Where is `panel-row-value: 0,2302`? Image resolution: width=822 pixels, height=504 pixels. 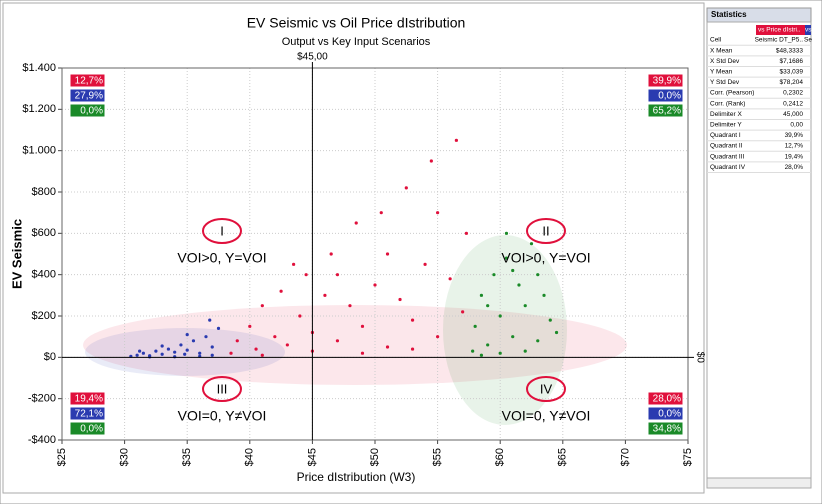 panel-row-value: 0,2302 is located at coordinates (793, 93).